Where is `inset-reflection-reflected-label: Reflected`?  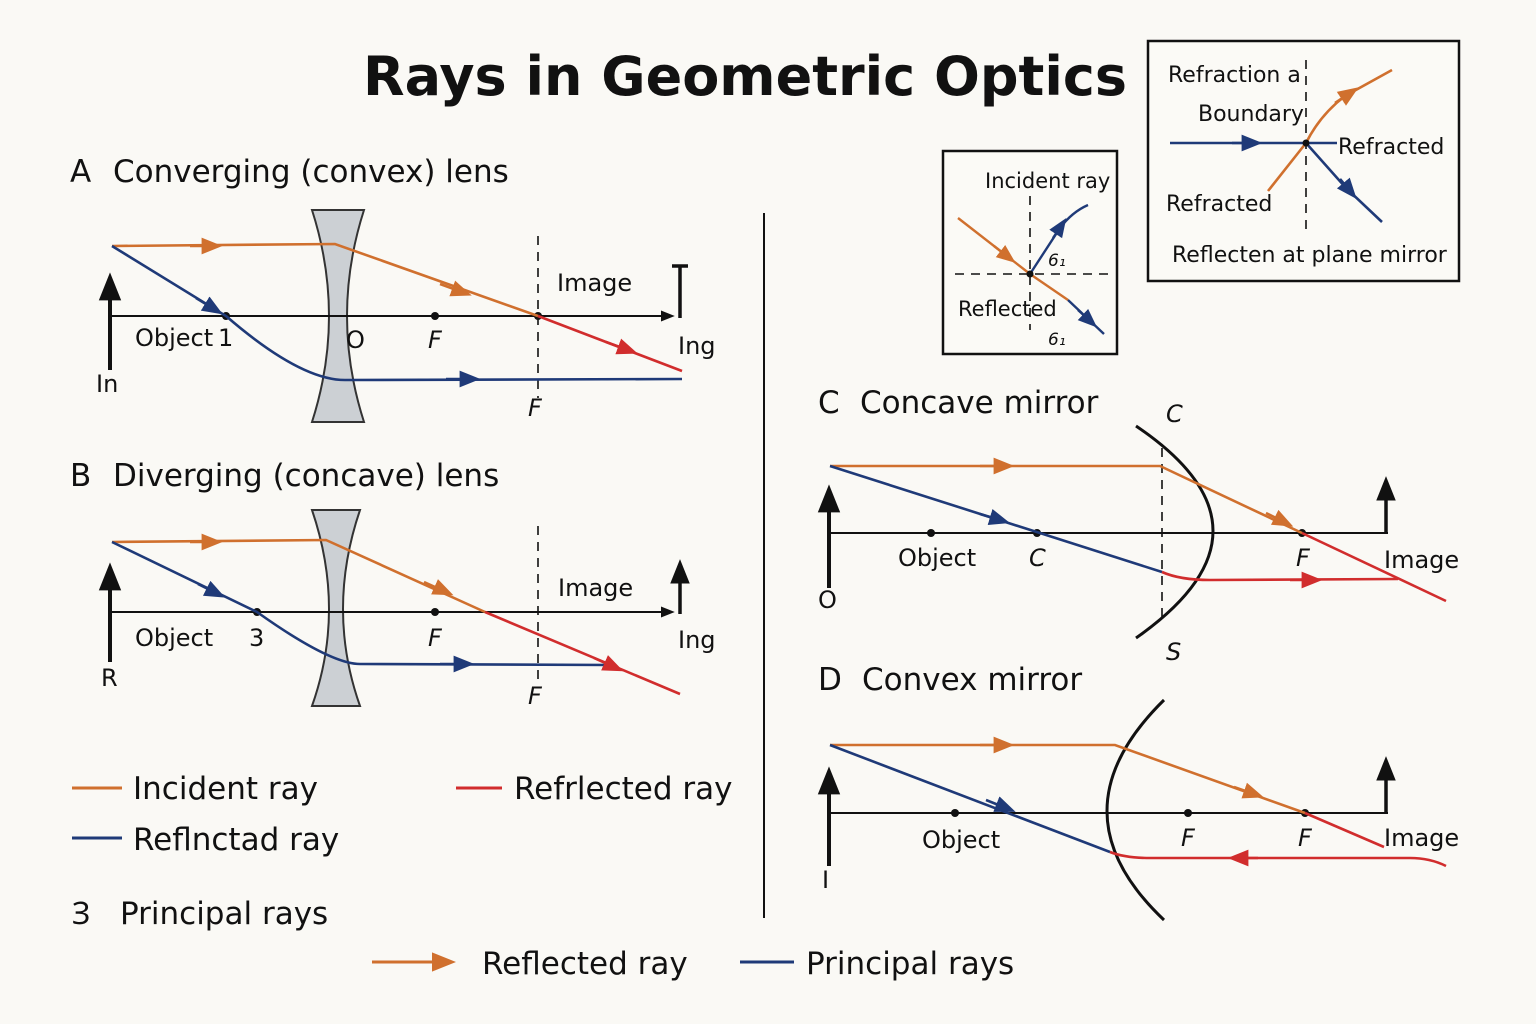
inset-reflection-reflected-label: Reflected is located at coordinates (1007, 309).